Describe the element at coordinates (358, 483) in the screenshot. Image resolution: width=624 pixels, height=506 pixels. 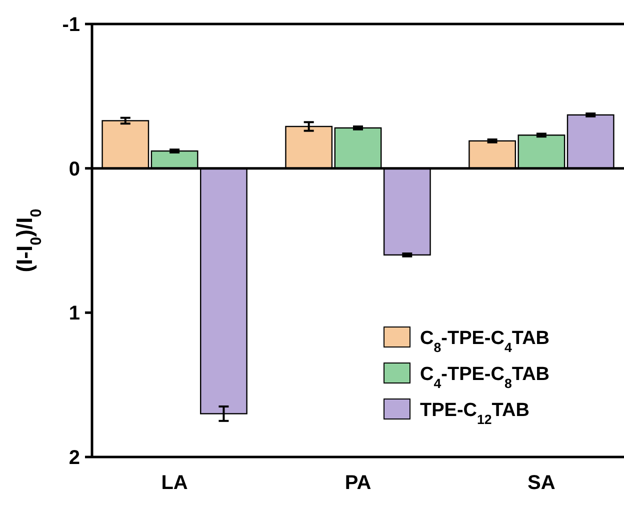
I see `x-tick-label: PA` at that location.